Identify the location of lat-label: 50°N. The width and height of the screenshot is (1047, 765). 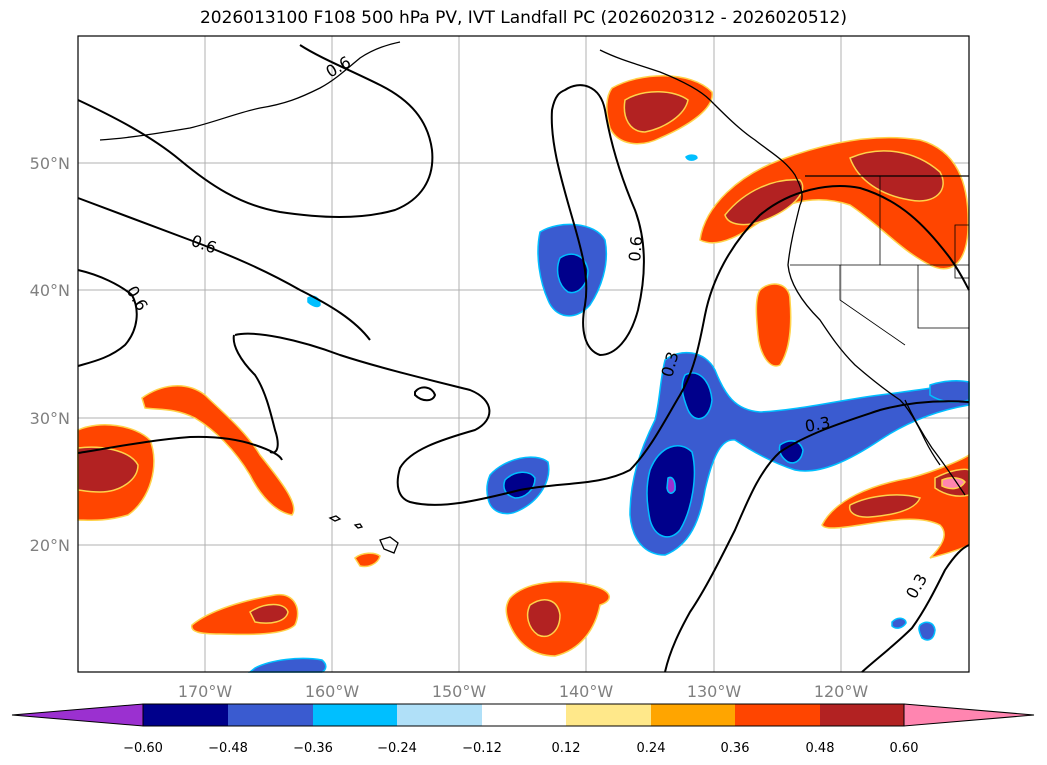
(50, 163).